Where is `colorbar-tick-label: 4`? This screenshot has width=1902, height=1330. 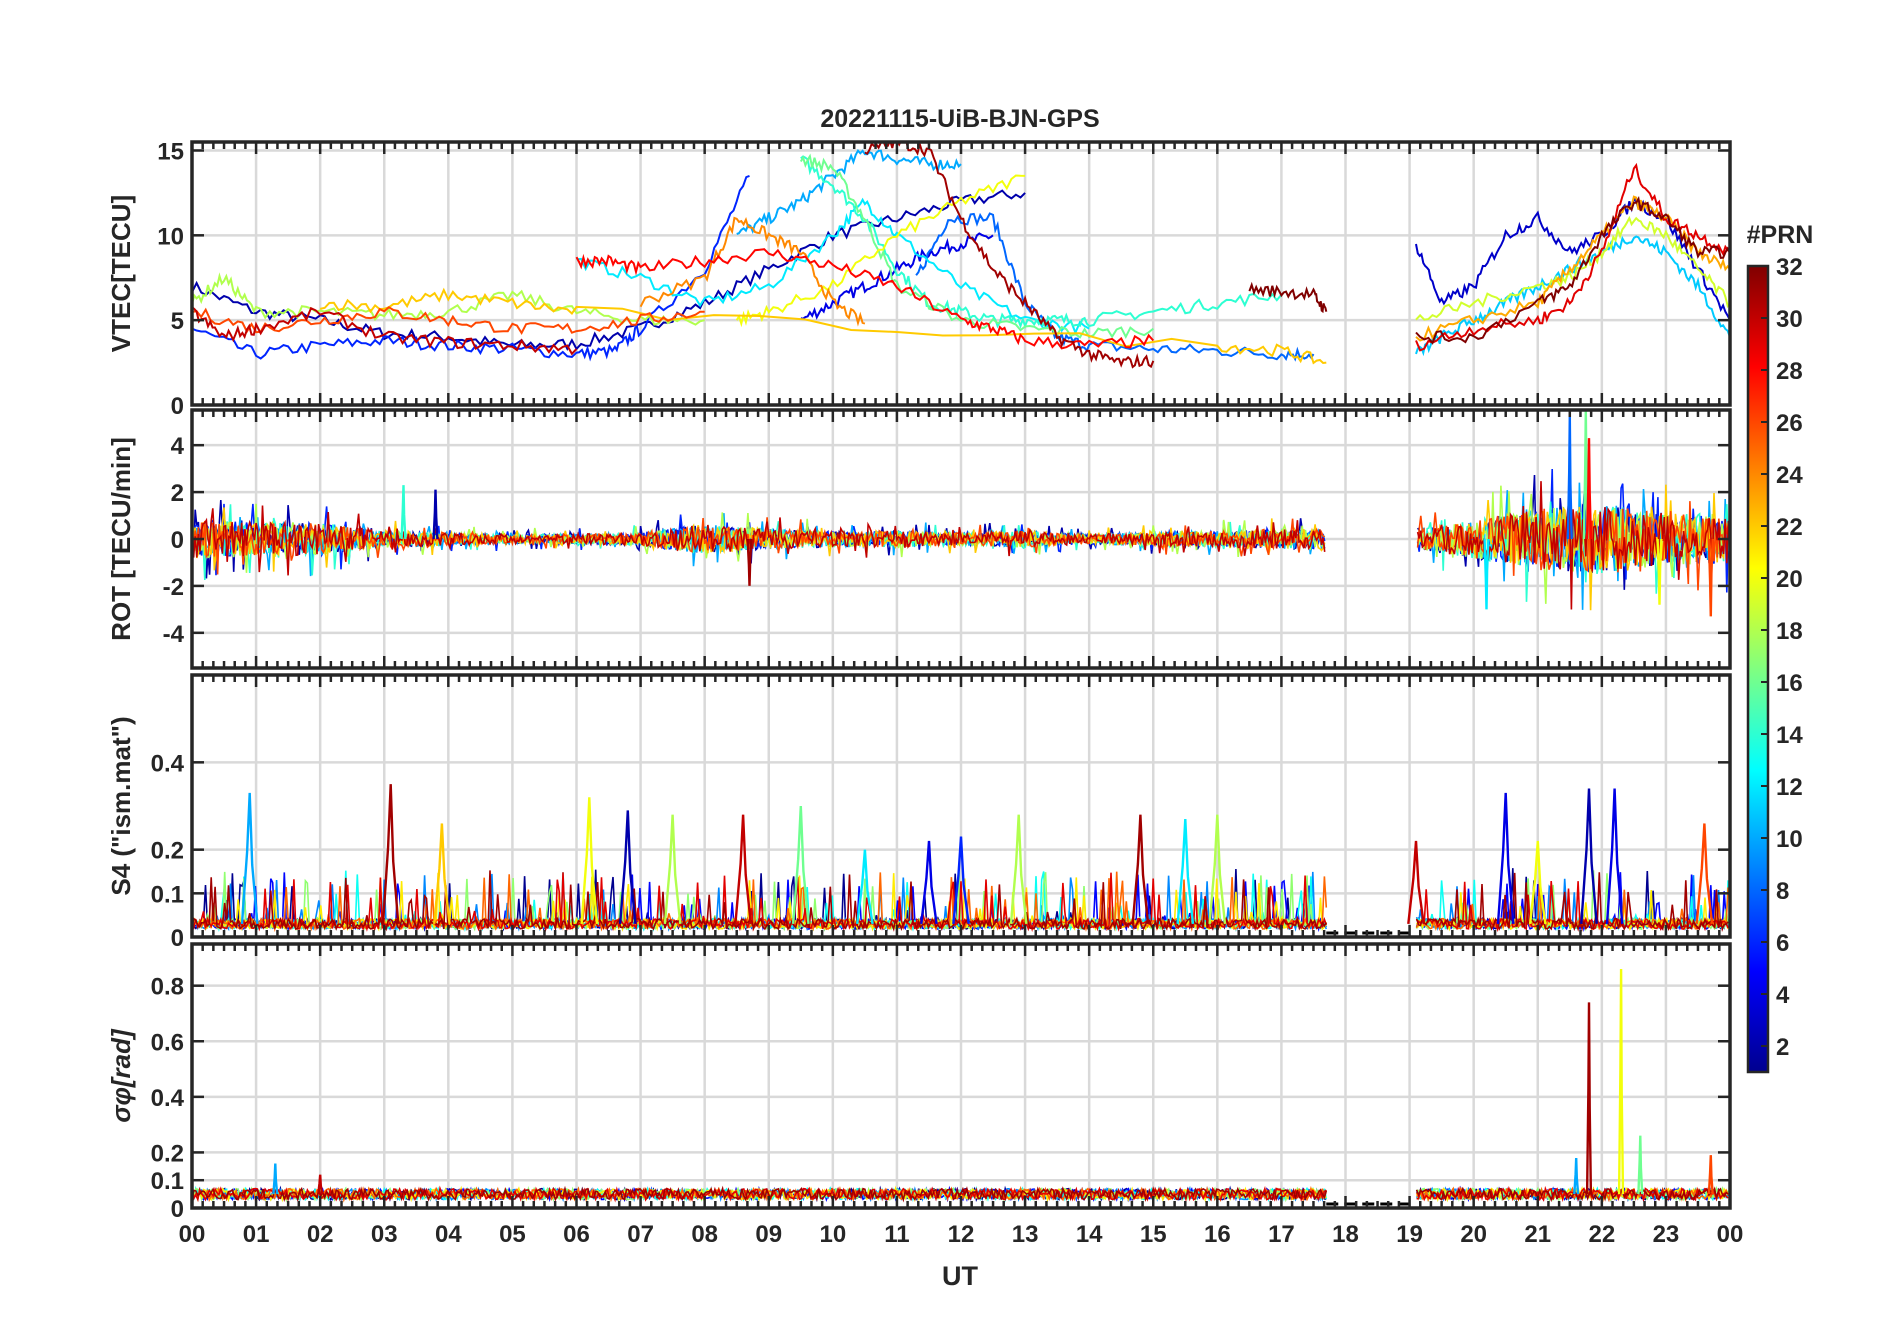
colorbar-tick-label: 4 is located at coordinates (1783, 995).